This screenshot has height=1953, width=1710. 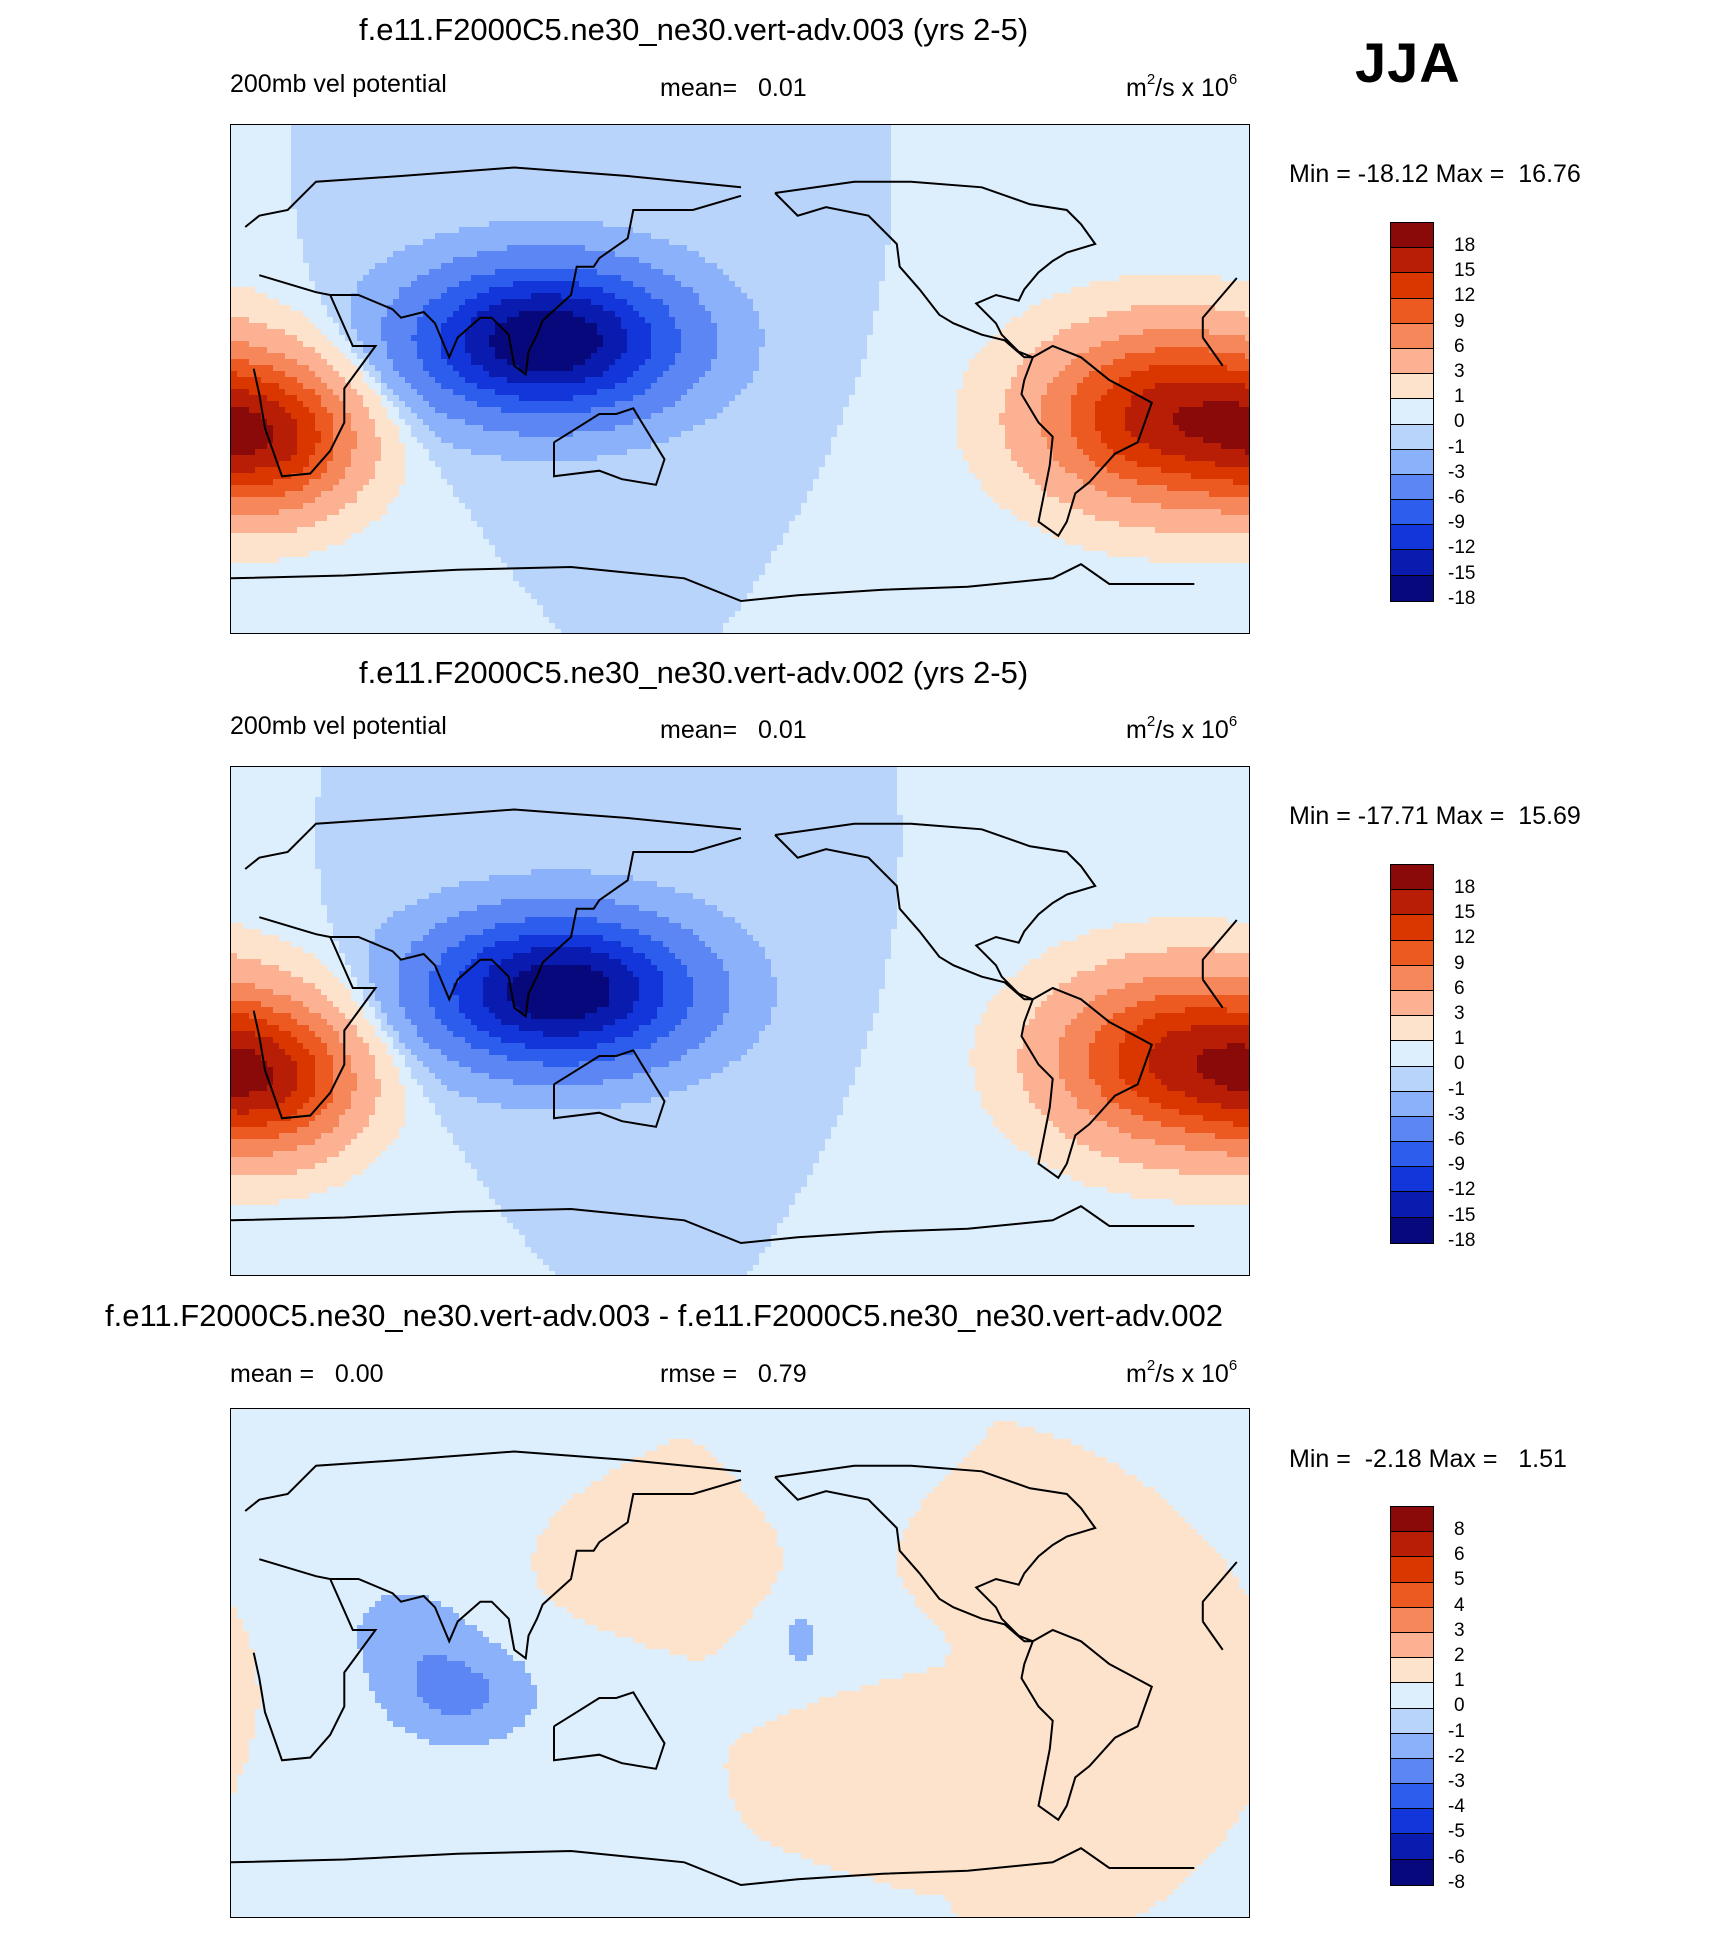 What do you see at coordinates (1456, 1757) in the screenshot?
I see `colorbar-tick-label: -2` at bounding box center [1456, 1757].